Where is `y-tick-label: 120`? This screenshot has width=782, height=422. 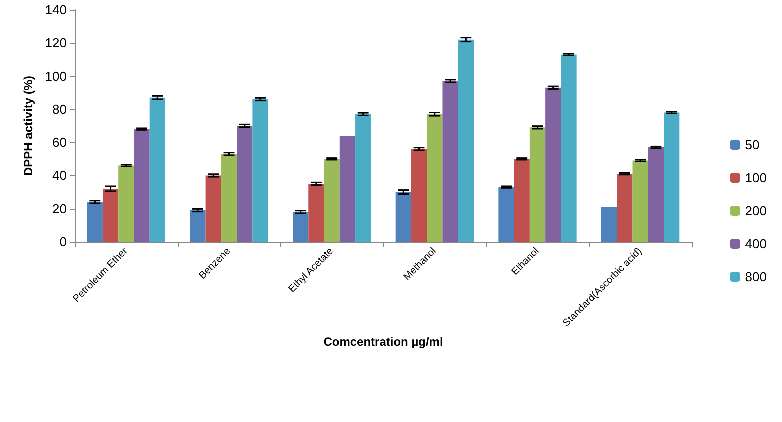 y-tick-label: 120 is located at coordinates (56, 43).